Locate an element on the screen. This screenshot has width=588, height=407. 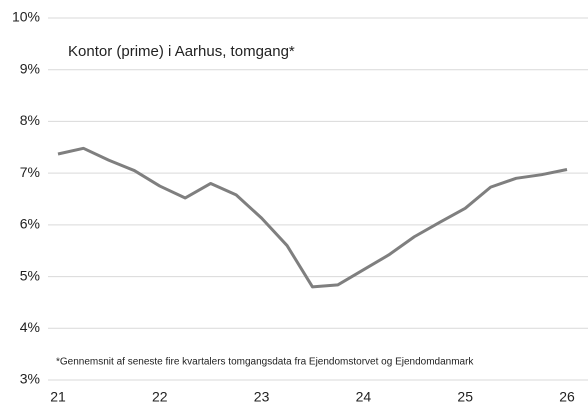
x-tick-label: 24 is located at coordinates (364, 397).